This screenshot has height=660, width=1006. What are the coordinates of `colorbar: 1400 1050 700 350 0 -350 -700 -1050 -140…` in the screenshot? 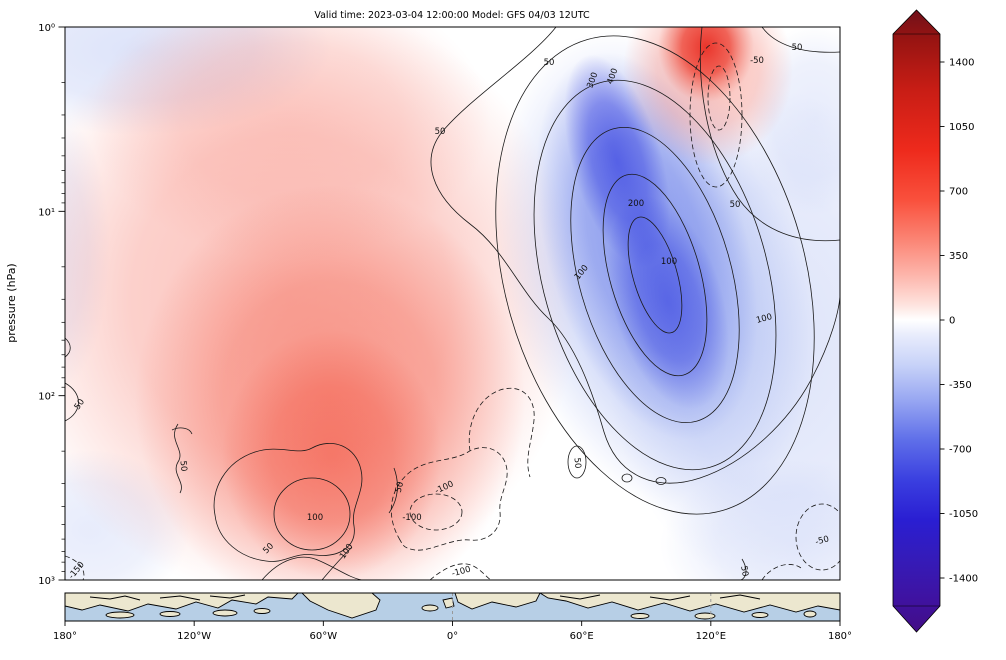 It's located at (935, 321).